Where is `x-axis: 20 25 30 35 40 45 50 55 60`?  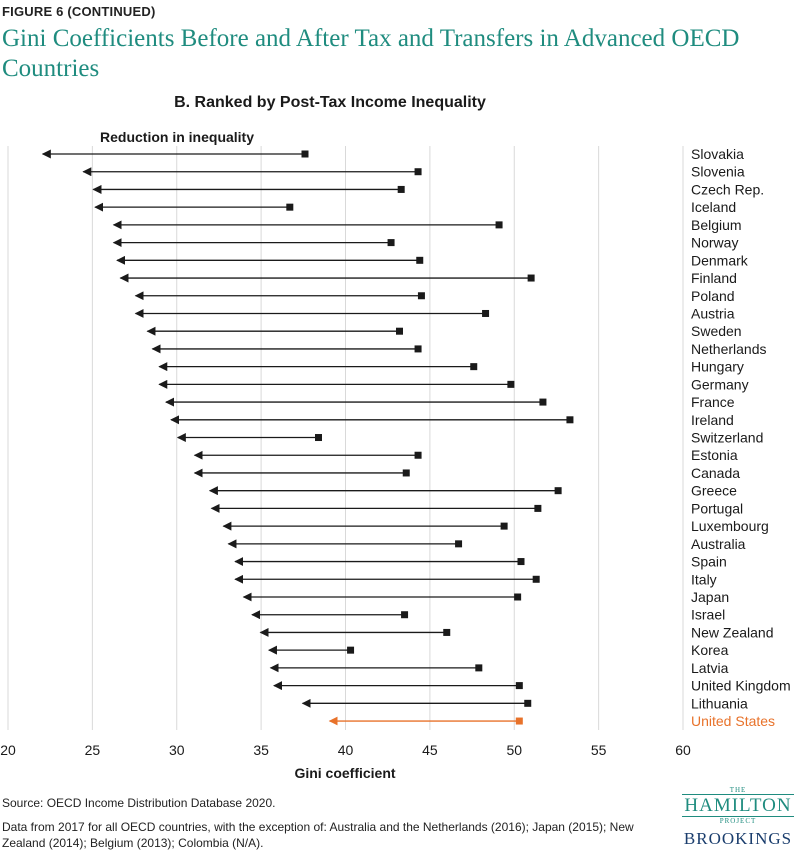 x-axis: 20 25 30 35 40 45 50 55 60 is located at coordinates (345, 750).